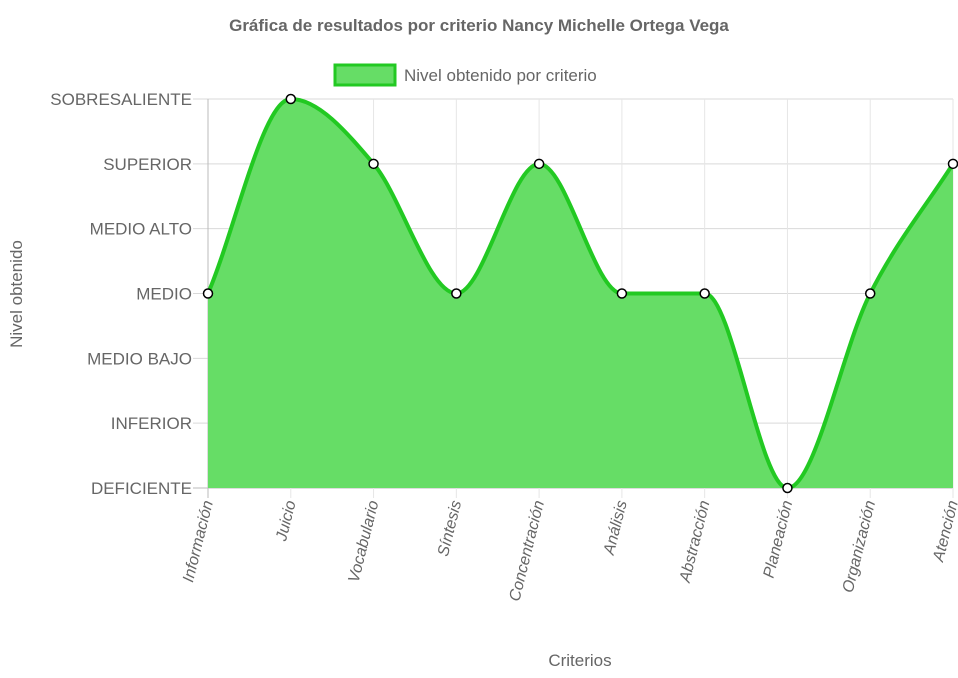 The width and height of the screenshot is (958, 678). Describe the element at coordinates (139, 358) in the screenshot. I see `y-tick-label: MEDIO BAJO` at that location.